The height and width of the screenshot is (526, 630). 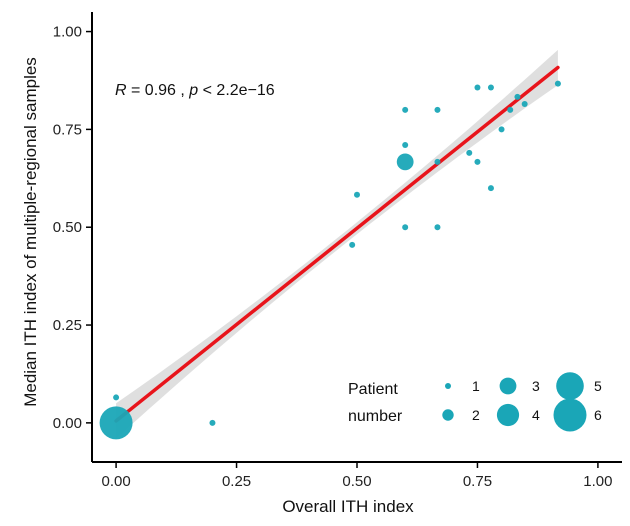 I want to click on x-axis-title: Overall ITH index, so click(x=348, y=506).